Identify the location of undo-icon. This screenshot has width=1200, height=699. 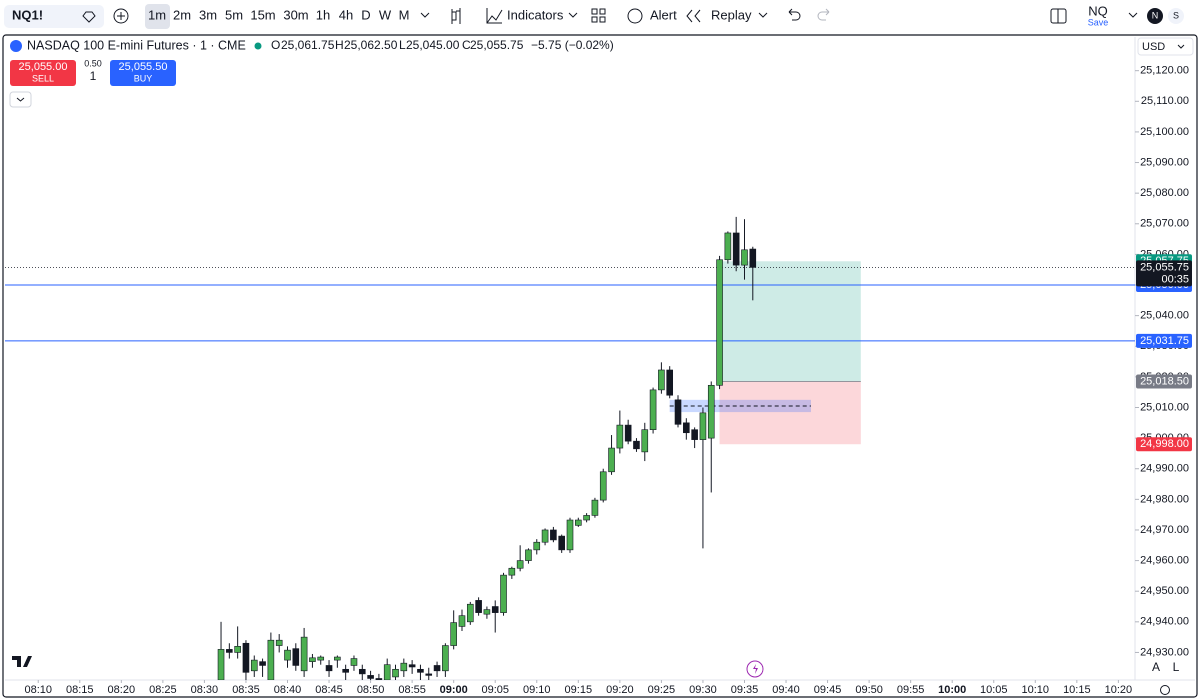
(794, 14).